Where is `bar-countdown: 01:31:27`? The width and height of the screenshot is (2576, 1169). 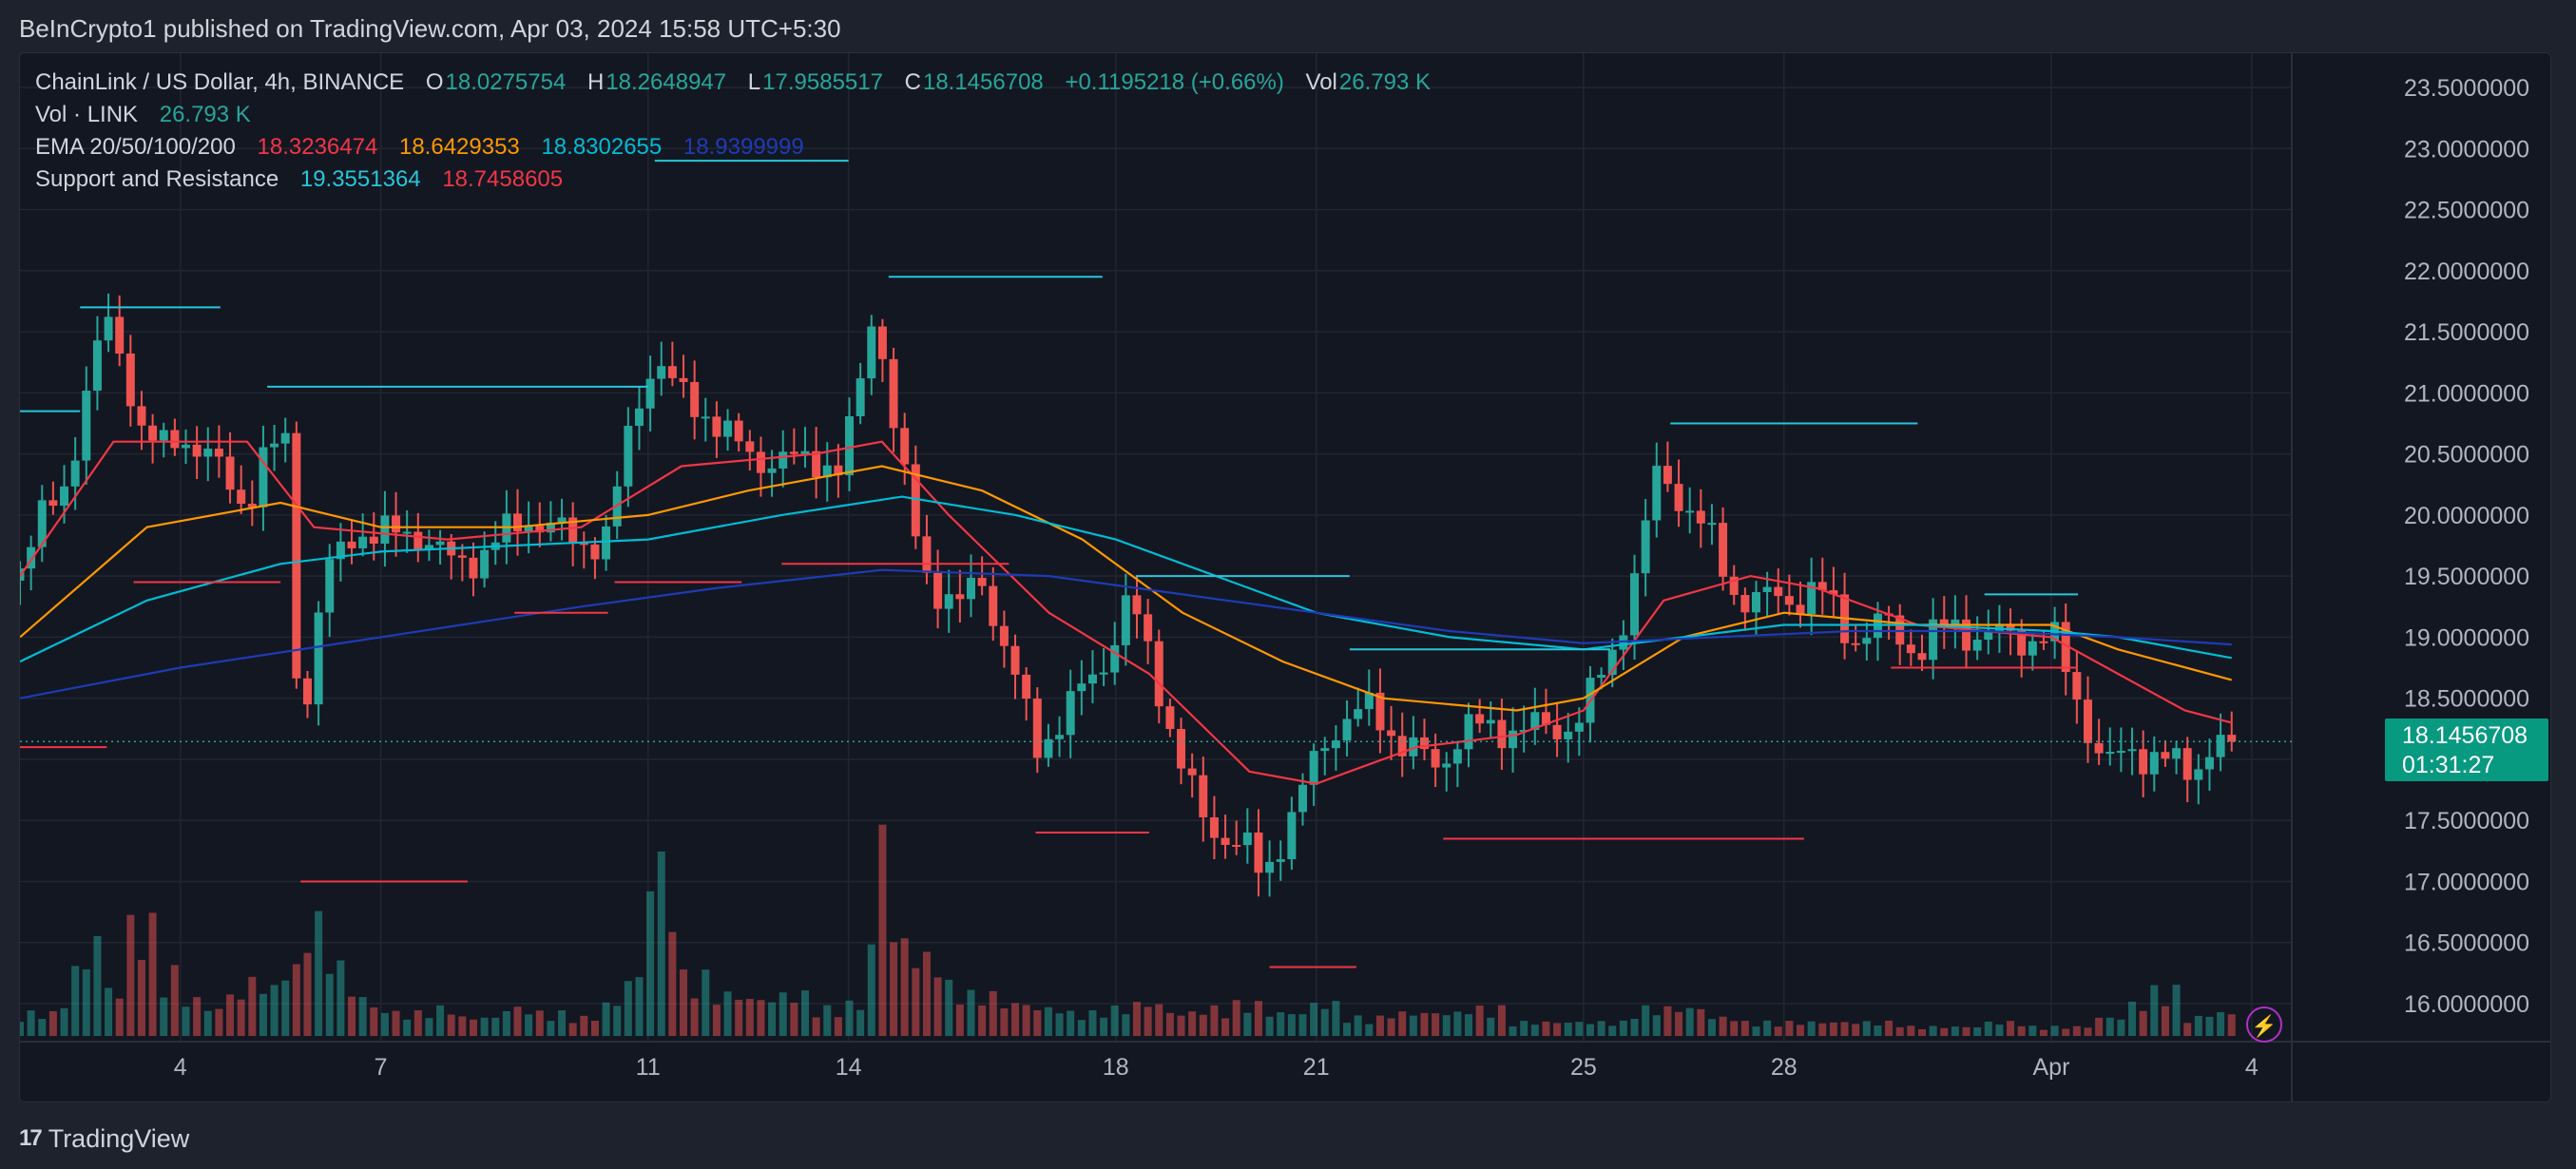 bar-countdown: 01:31:27 is located at coordinates (2448, 765).